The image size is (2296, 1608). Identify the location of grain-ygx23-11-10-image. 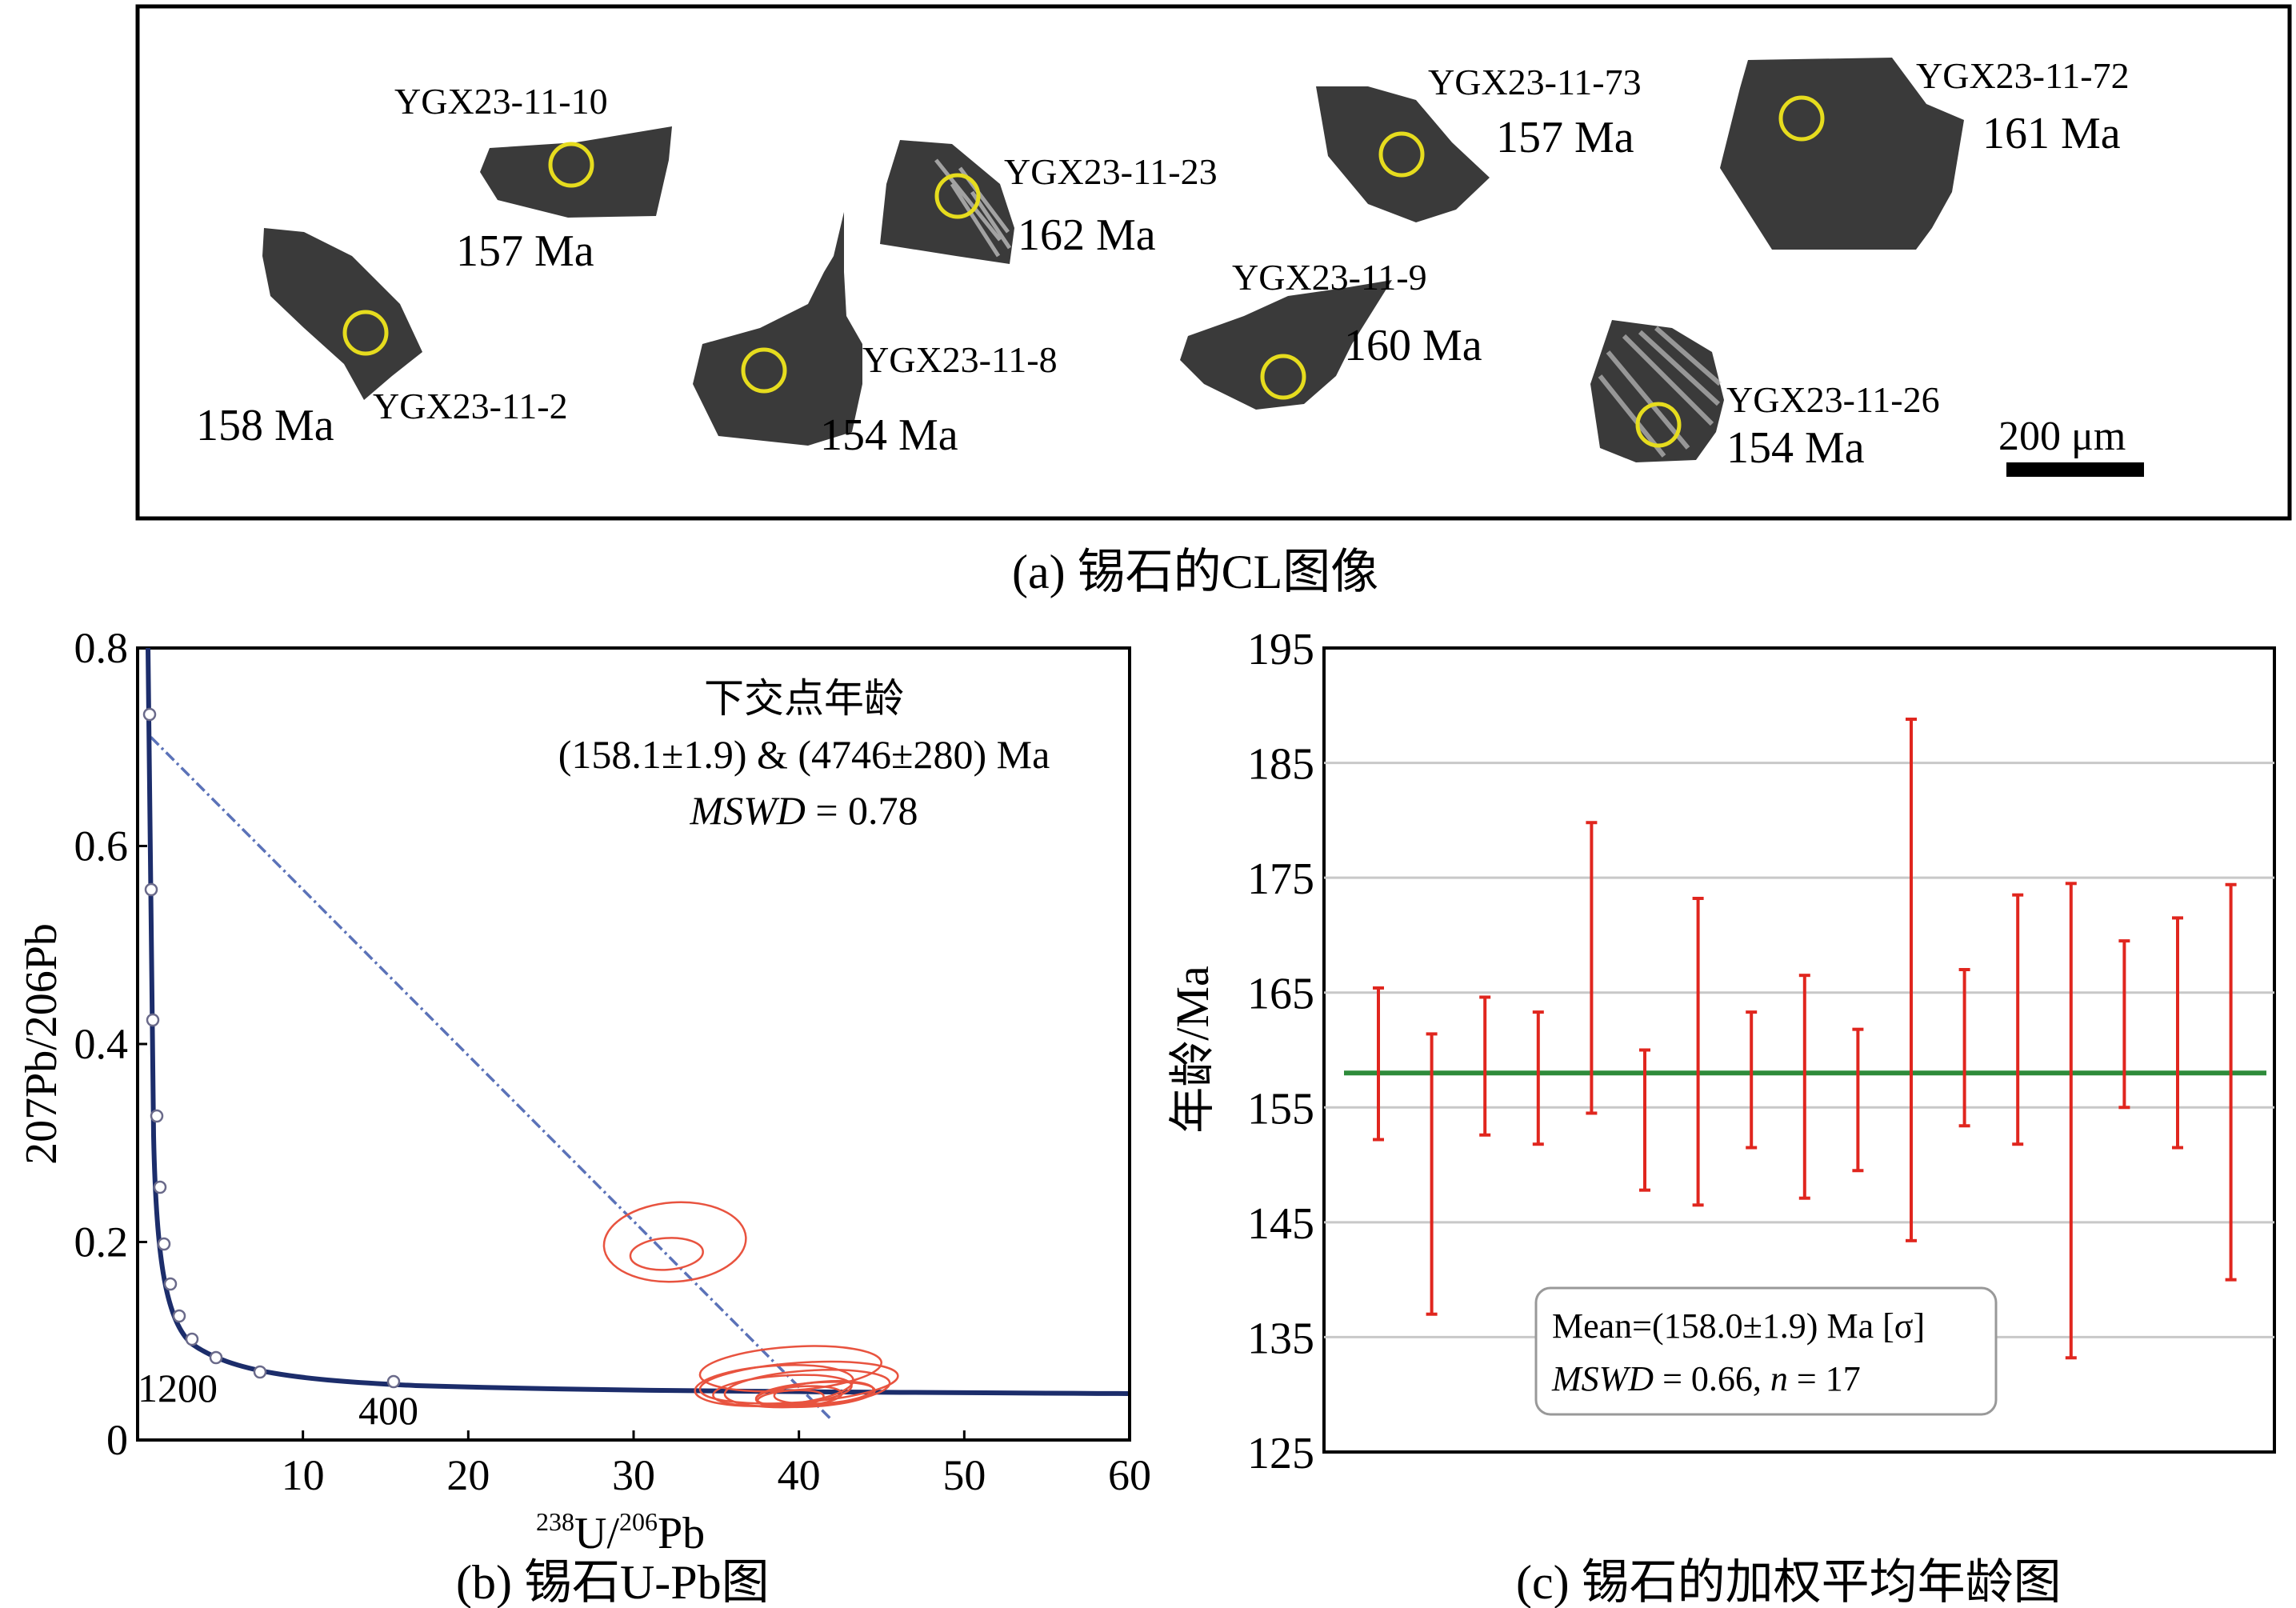
(576, 172).